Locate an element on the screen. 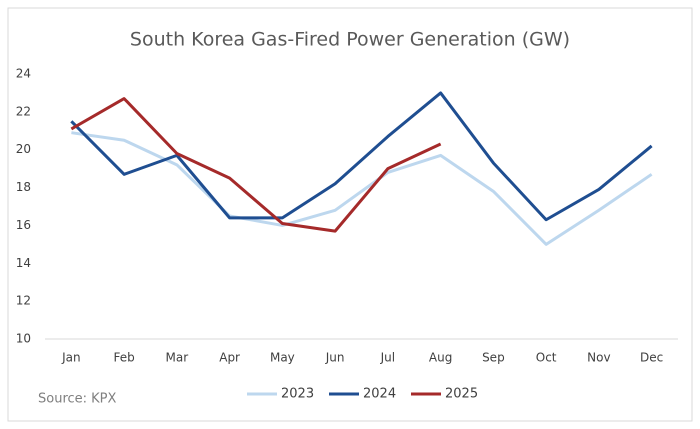 Image resolution: width=700 pixels, height=429 pixels. x-tick-label: Apr is located at coordinates (229, 358).